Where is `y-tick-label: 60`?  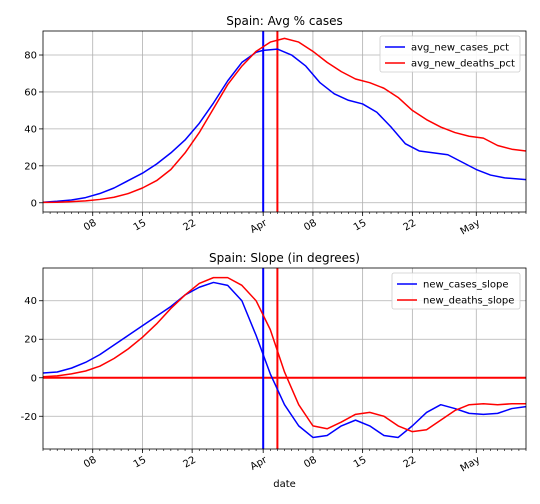 y-tick-label: 60 is located at coordinates (30, 92).